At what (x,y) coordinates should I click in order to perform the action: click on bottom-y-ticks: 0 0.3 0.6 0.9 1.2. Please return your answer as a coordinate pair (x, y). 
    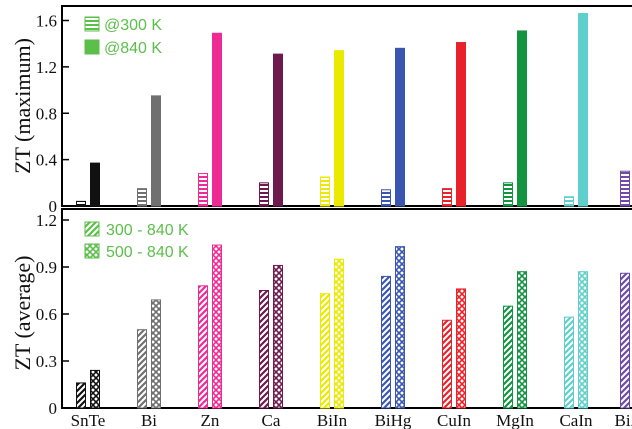
    Looking at the image, I should click on (52, 314).